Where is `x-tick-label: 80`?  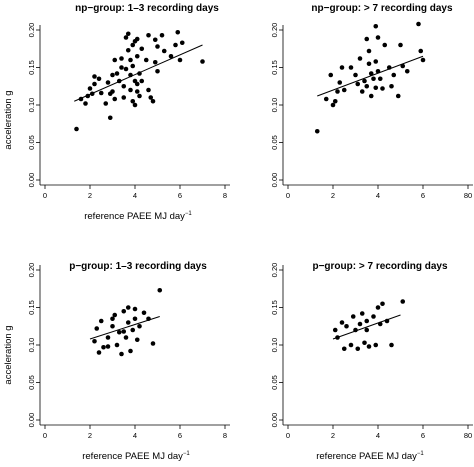
x-tick-label: 80 is located at coordinates (468, 195).